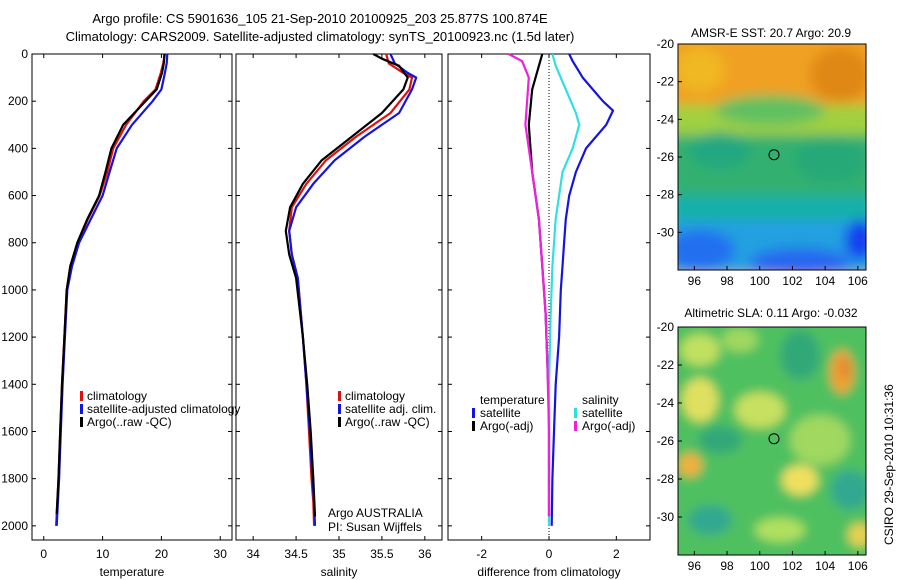 This screenshot has width=900, height=580. I want to click on x-tick-label: 30, so click(221, 554).